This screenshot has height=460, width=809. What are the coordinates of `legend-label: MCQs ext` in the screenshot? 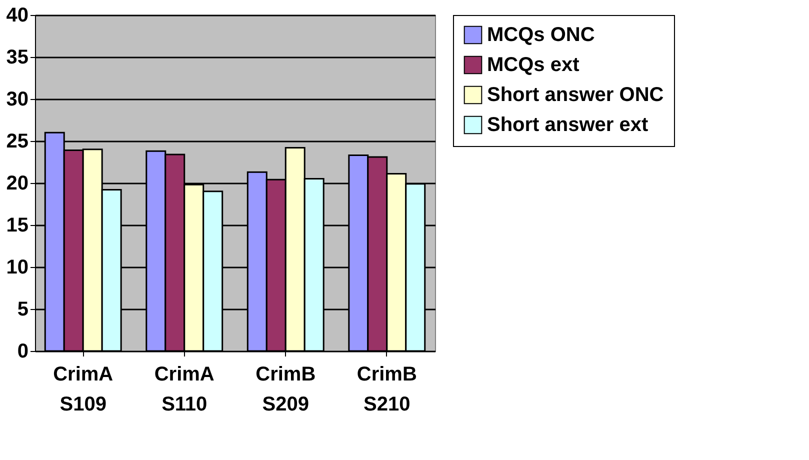 It's located at (533, 65).